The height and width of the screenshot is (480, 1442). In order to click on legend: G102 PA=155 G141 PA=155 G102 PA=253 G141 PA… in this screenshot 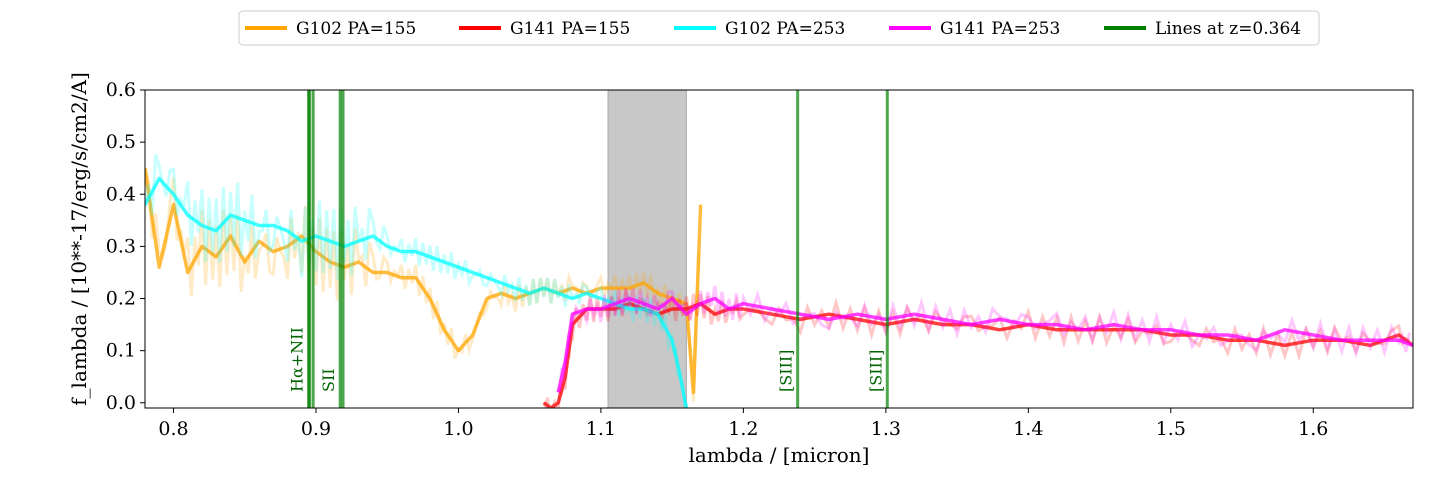, I will do `click(779, 28)`.